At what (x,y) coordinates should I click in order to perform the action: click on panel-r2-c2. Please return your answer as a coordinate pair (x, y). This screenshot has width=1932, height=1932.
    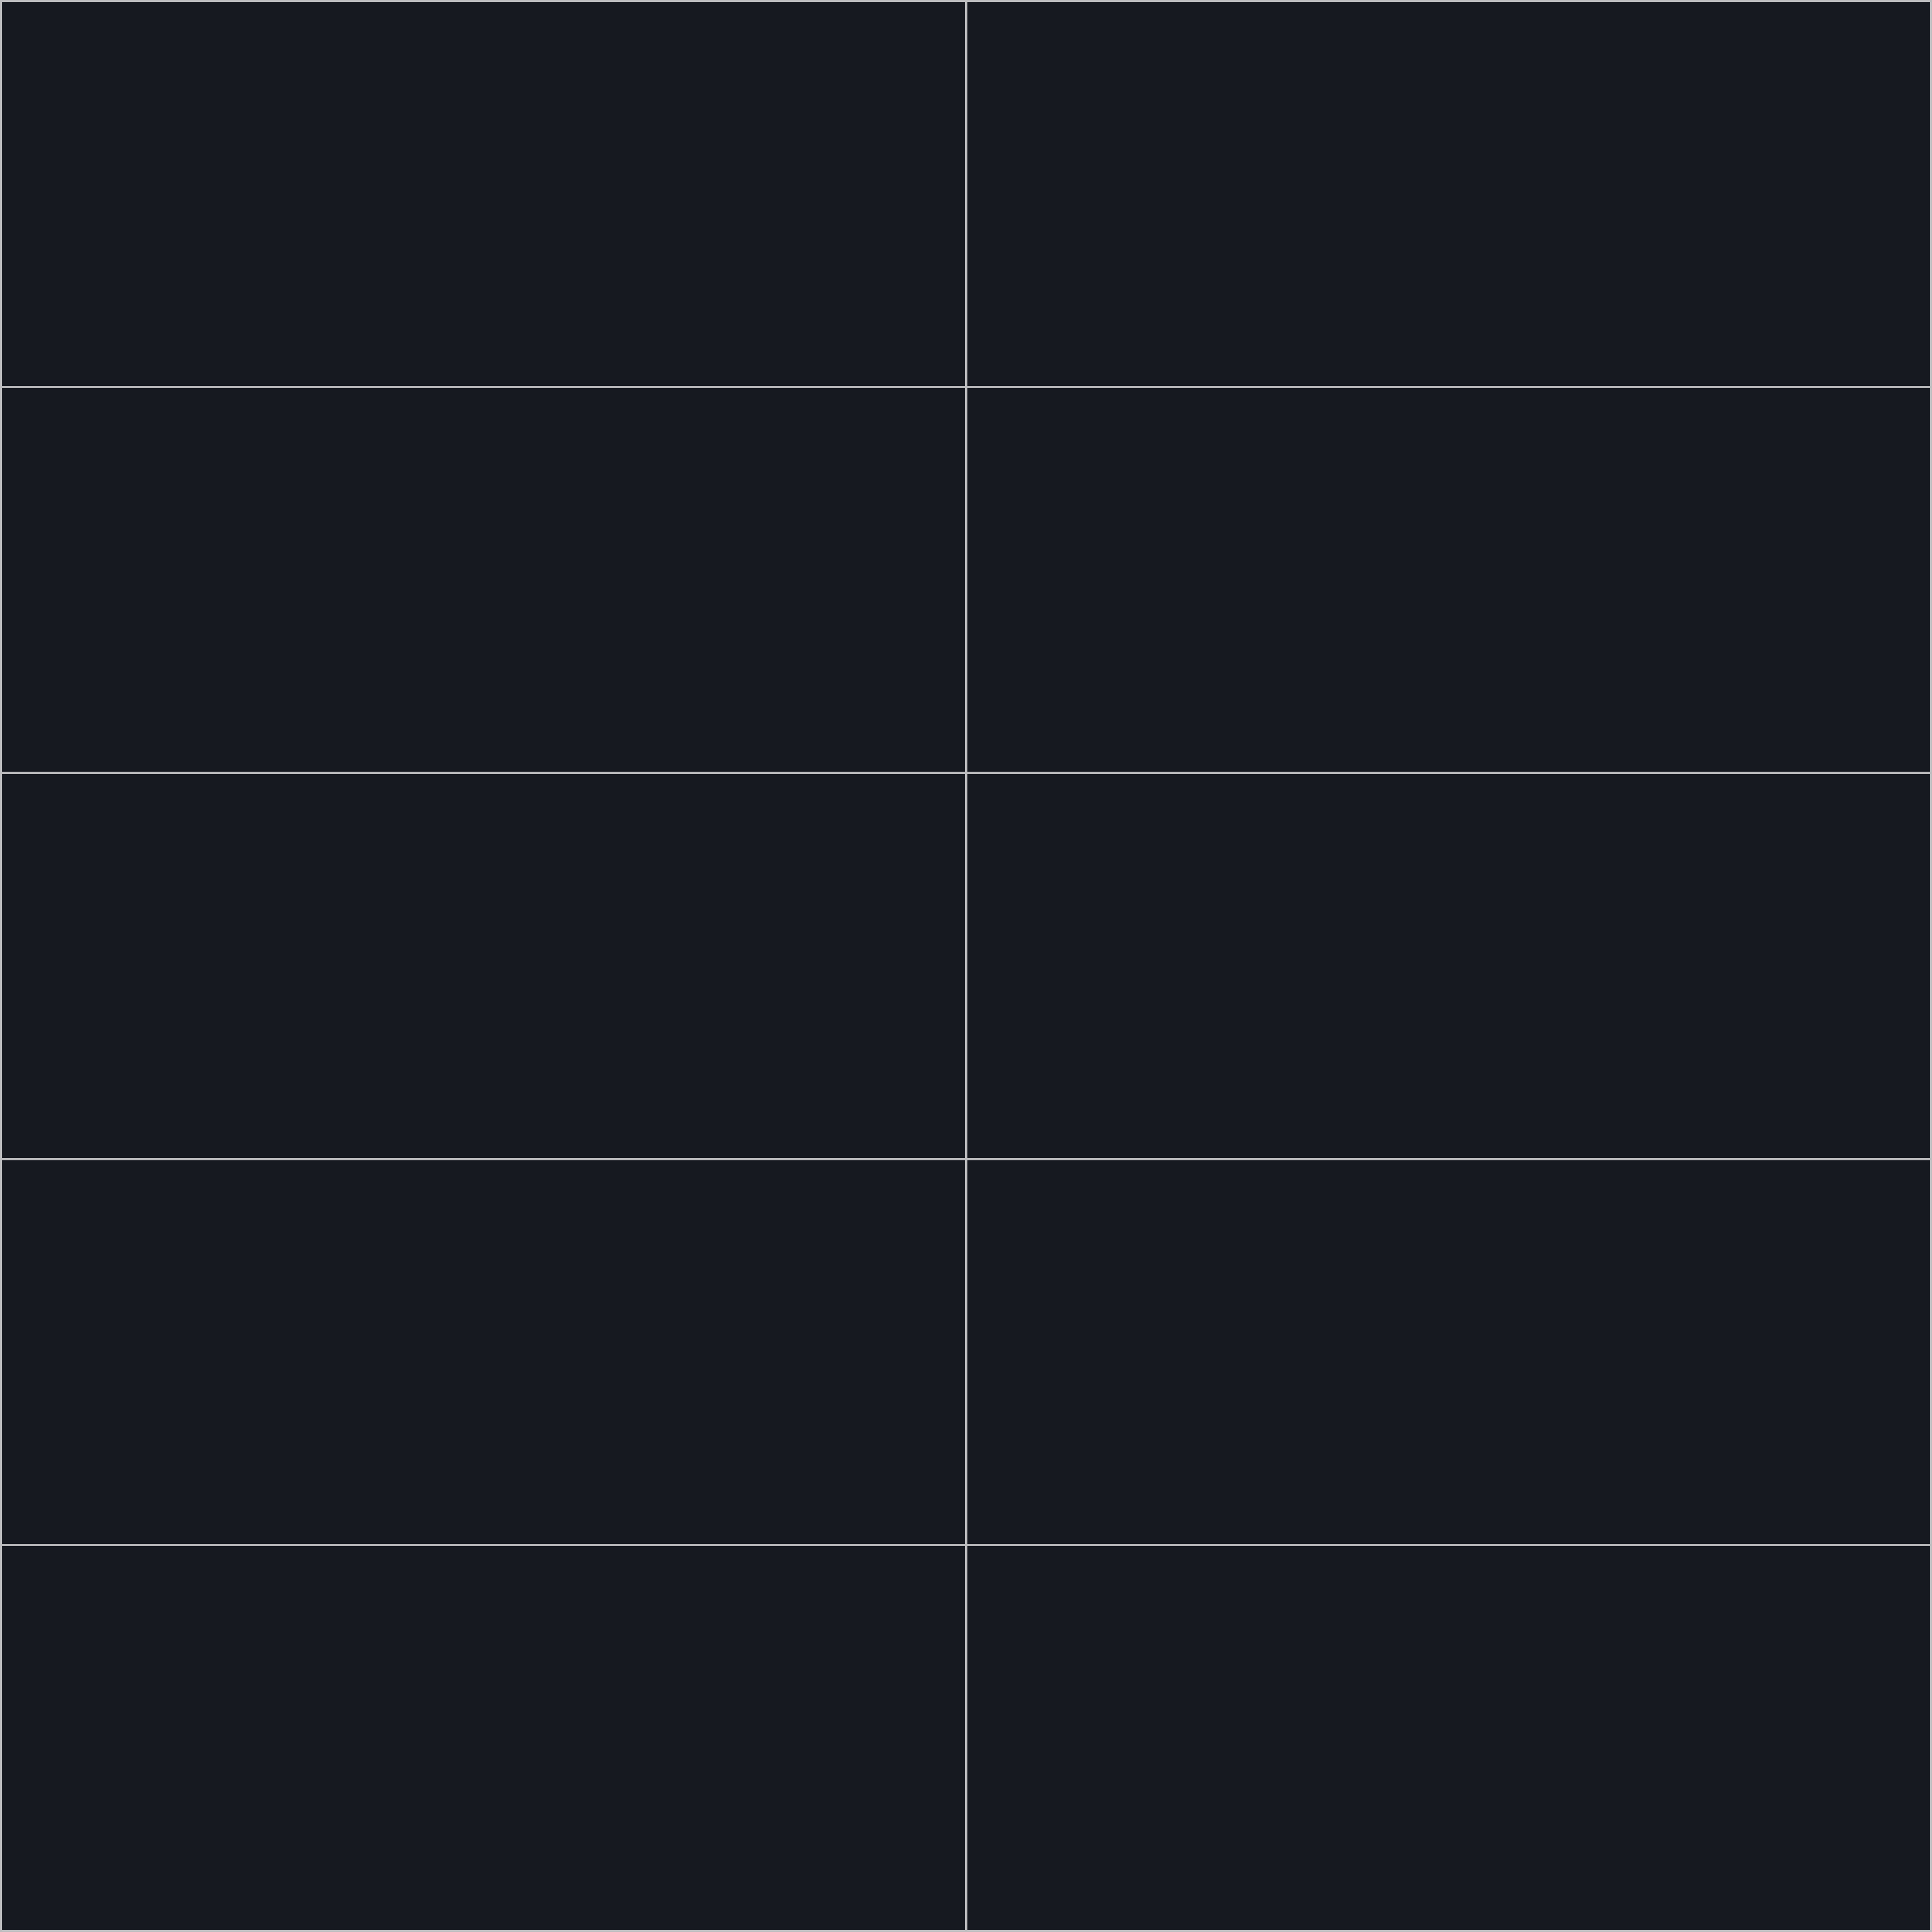
    Looking at the image, I should click on (1449, 580).